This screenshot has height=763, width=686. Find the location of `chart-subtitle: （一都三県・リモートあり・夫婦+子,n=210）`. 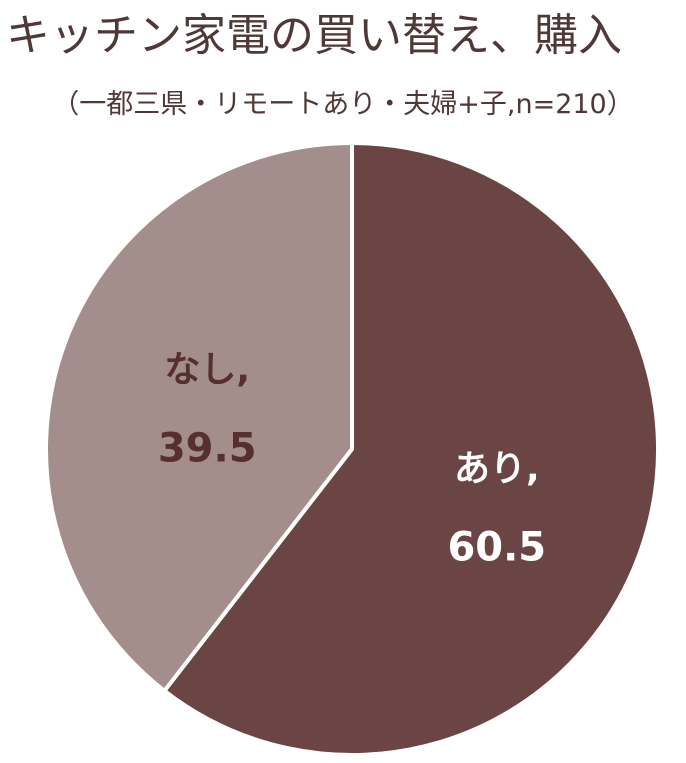

chart-subtitle: （一都三県・リモートあり・夫婦+子,n=210） is located at coordinates (343, 104).